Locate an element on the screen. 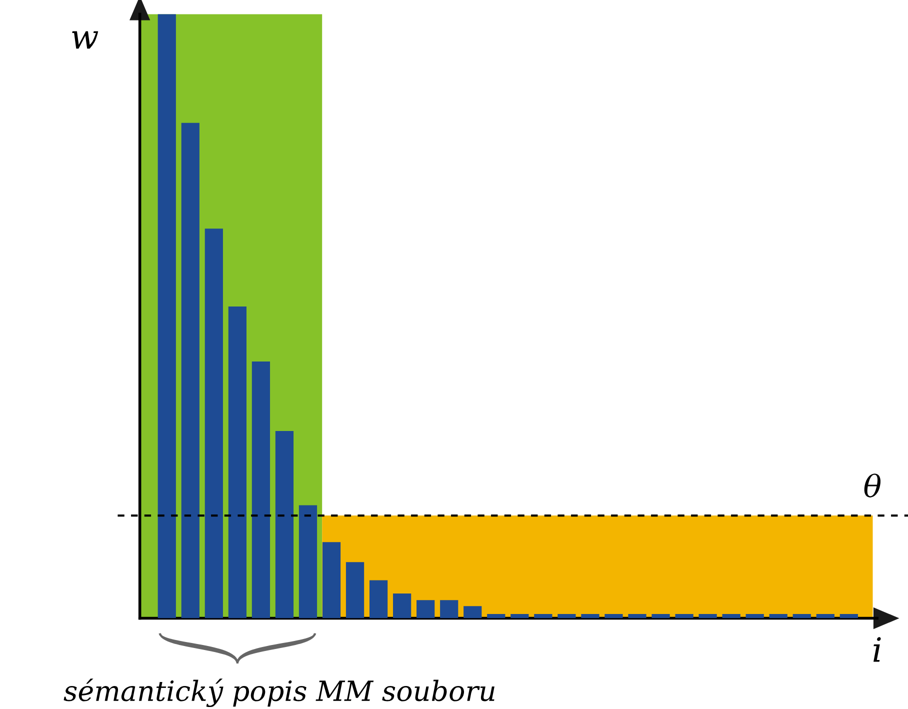 The height and width of the screenshot is (709, 908). y-axis-title: w is located at coordinates (85, 40).